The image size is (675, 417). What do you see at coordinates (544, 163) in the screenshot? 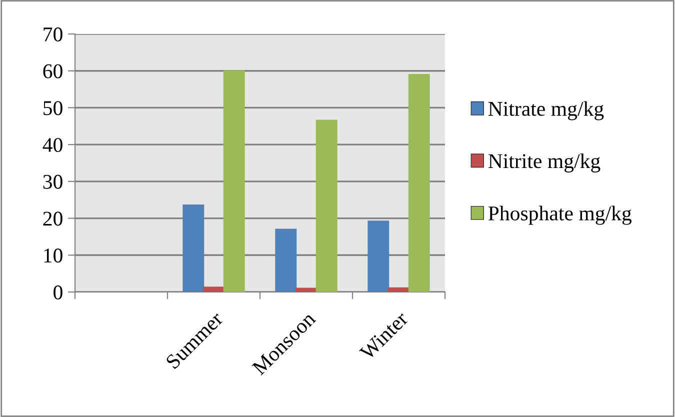
I see `legend-label: Nitrite mg/kg` at bounding box center [544, 163].